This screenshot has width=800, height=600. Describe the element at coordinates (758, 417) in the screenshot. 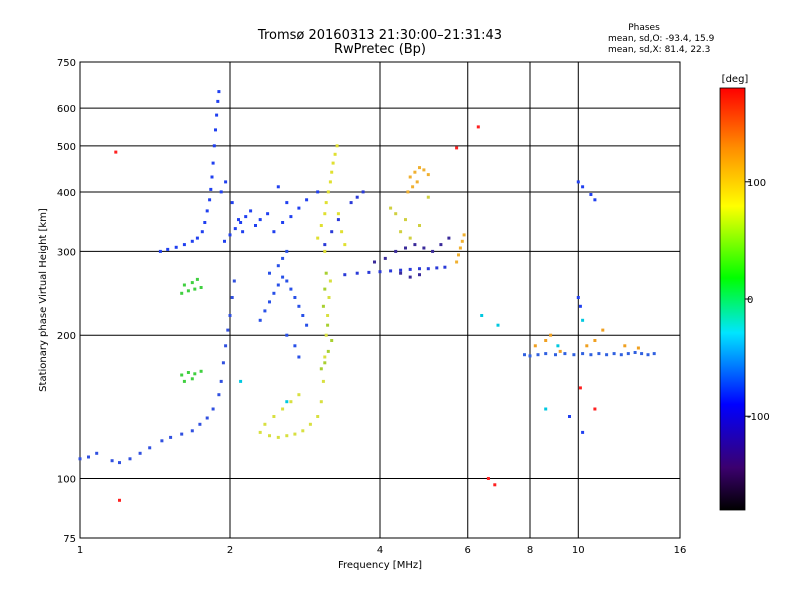

I see `colorbar-tick-label: -100` at that location.